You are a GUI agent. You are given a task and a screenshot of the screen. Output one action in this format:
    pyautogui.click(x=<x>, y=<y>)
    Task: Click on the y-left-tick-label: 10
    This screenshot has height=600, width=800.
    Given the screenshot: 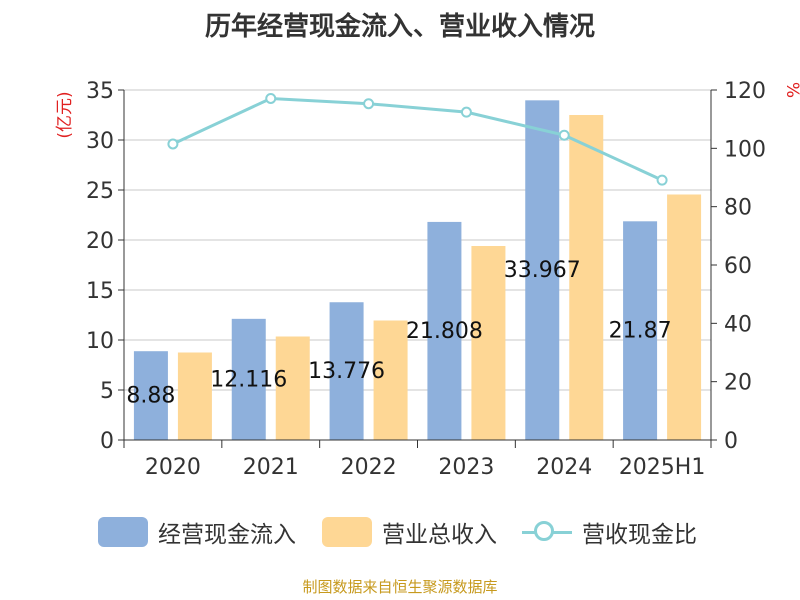 What is the action you would take?
    pyautogui.click(x=100, y=341)
    